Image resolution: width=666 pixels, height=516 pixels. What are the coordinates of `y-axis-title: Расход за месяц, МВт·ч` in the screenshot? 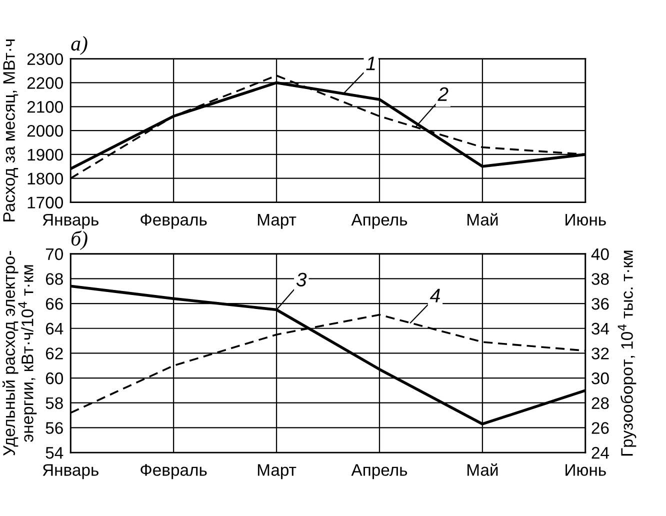 It's located at (10, 131).